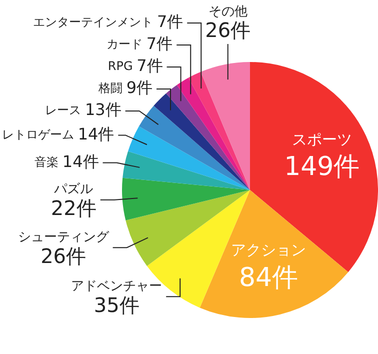 This screenshot has width=378, height=354. What do you see at coordinates (122, 66) in the screenshot?
I see `slice-label: RPG` at bounding box center [122, 66].